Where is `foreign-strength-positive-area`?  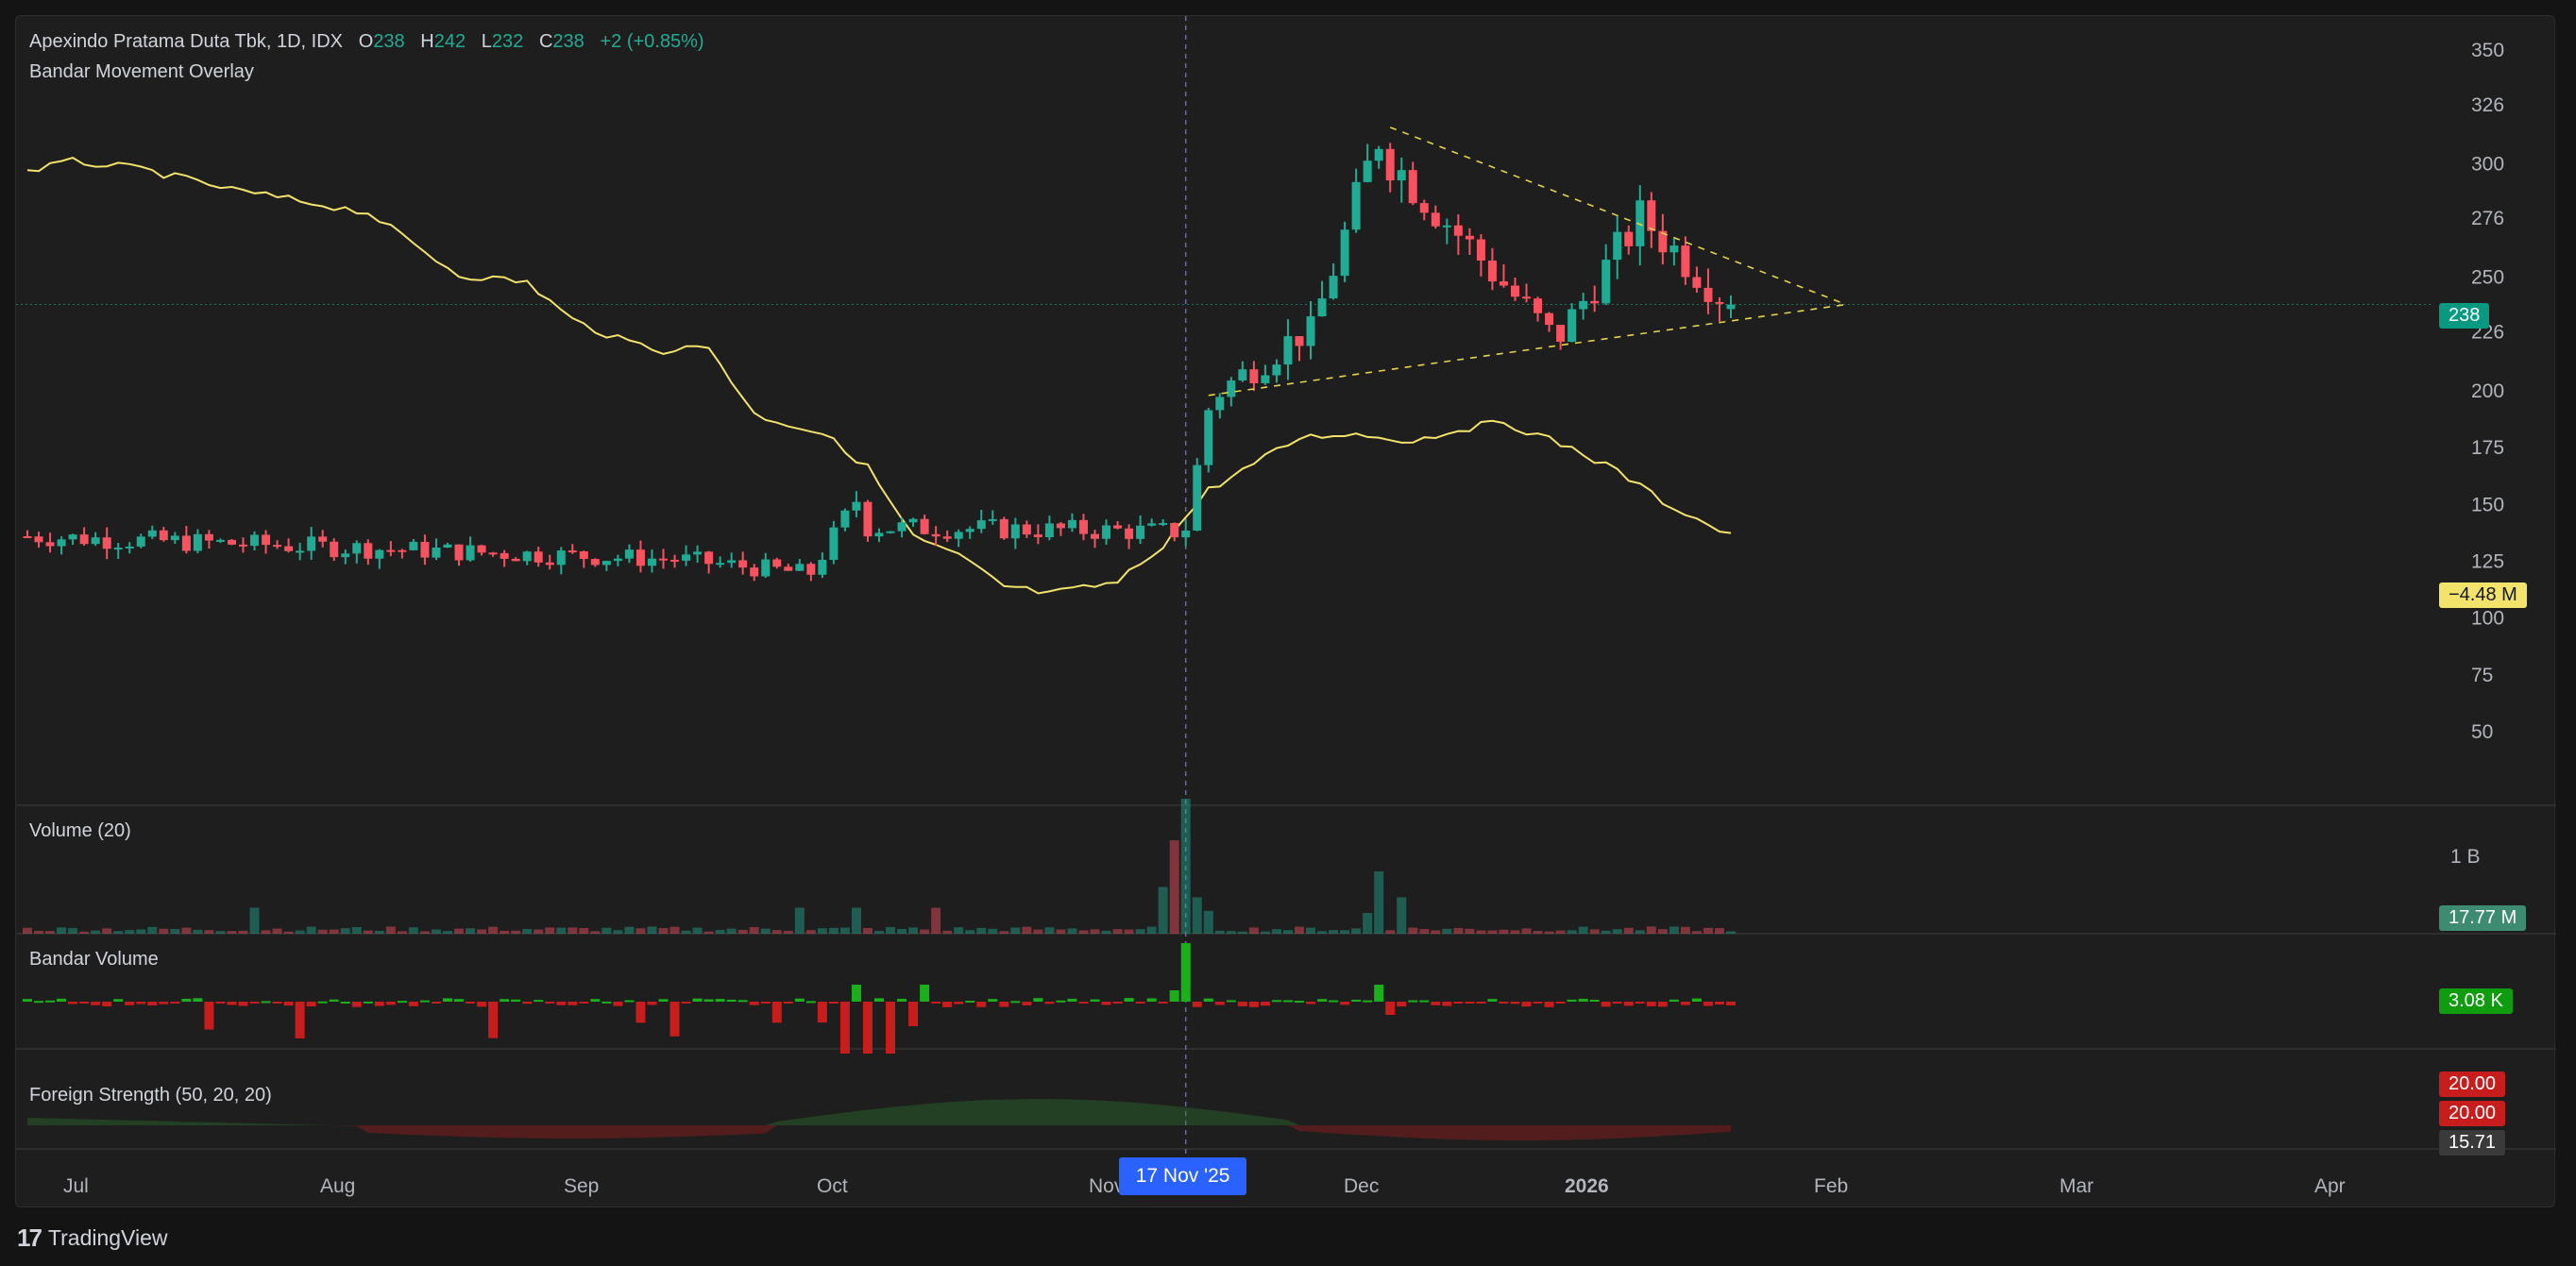 foreign-strength-positive-area is located at coordinates (879, 1112).